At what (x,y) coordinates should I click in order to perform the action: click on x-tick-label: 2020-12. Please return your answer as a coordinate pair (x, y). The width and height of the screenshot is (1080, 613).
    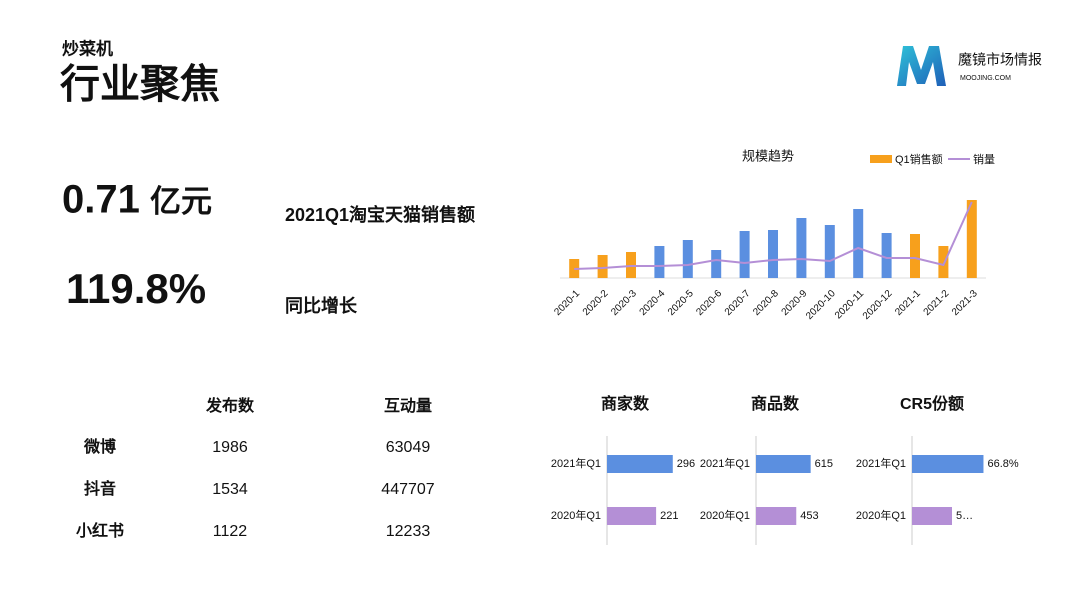
    Looking at the image, I should click on (878, 305).